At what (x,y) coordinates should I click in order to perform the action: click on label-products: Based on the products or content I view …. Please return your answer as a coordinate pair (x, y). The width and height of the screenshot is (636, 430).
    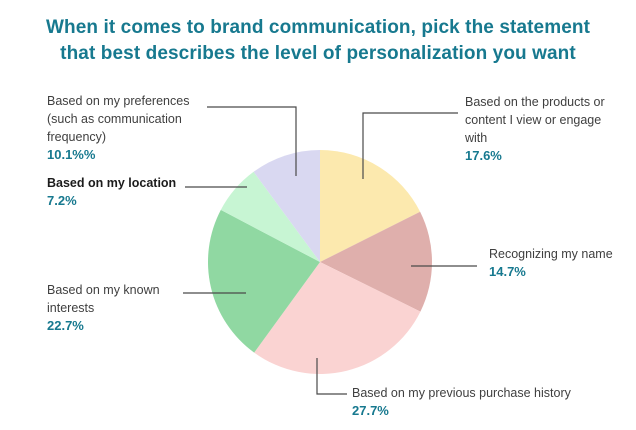
    Looking at the image, I should click on (535, 129).